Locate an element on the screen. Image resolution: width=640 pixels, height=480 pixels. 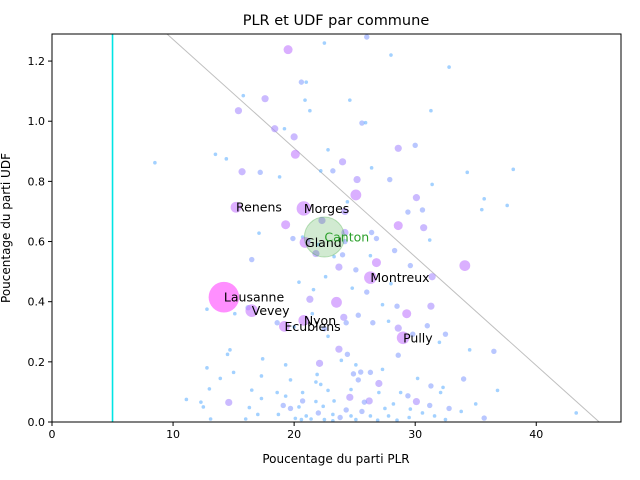
point-label: Montreux is located at coordinates (399, 277).